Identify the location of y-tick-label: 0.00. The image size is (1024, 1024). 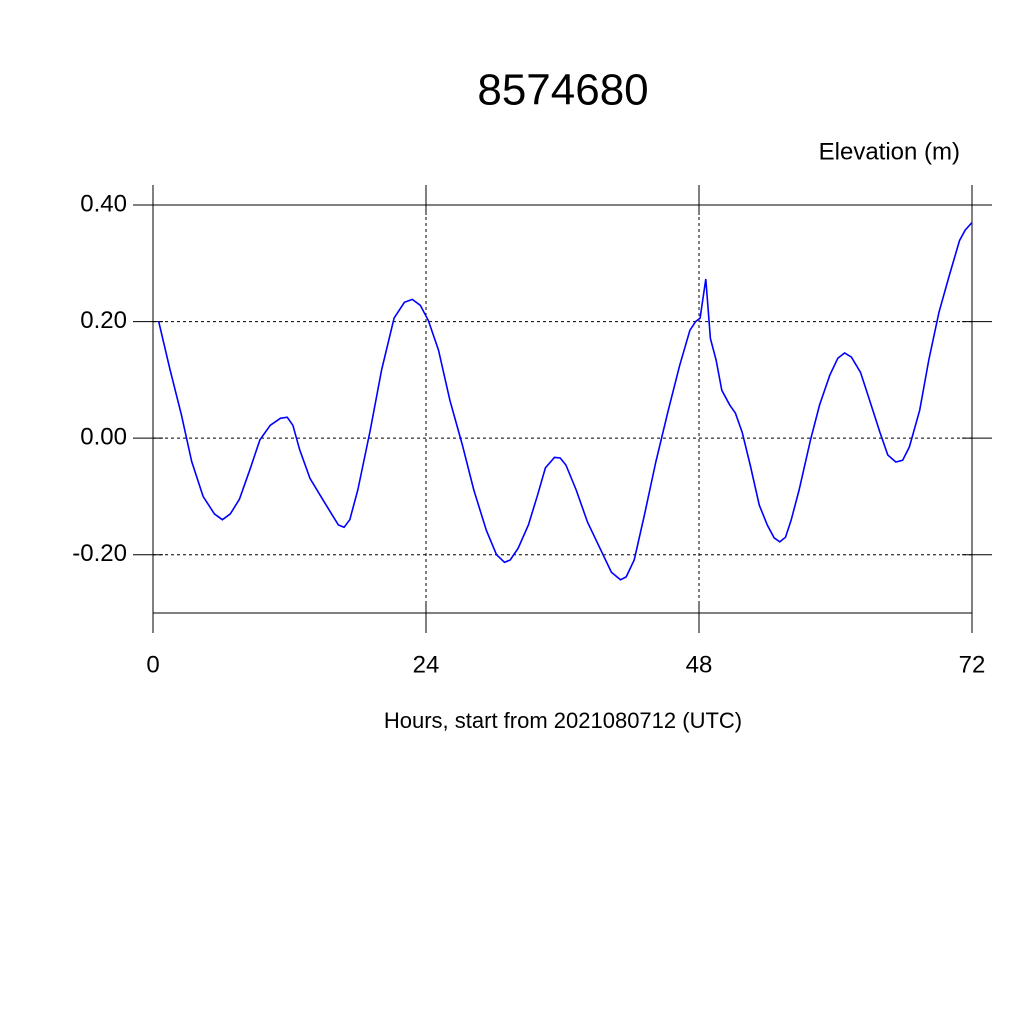
(103, 436).